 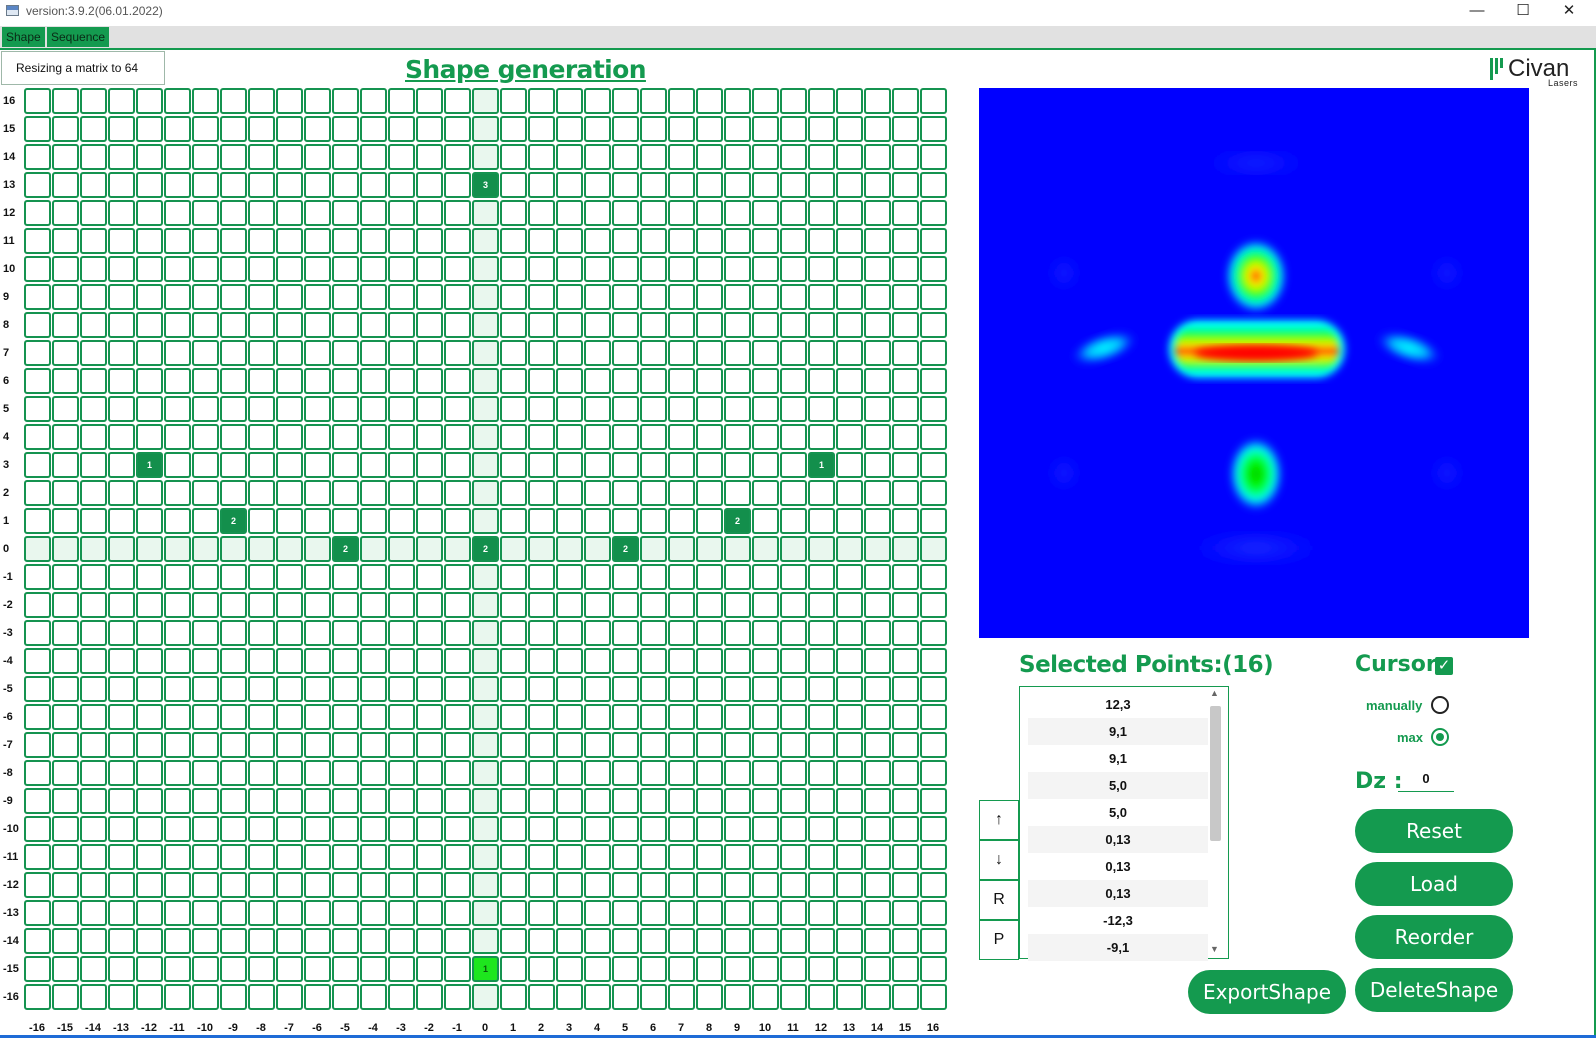 I want to click on r-button: R, so click(x=999, y=900).